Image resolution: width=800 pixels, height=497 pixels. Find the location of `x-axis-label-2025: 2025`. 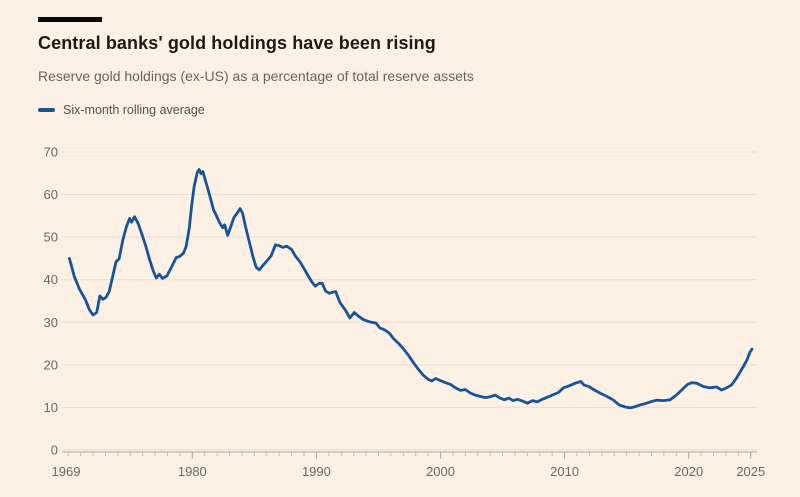

x-axis-label-2025: 2025 is located at coordinates (750, 471).